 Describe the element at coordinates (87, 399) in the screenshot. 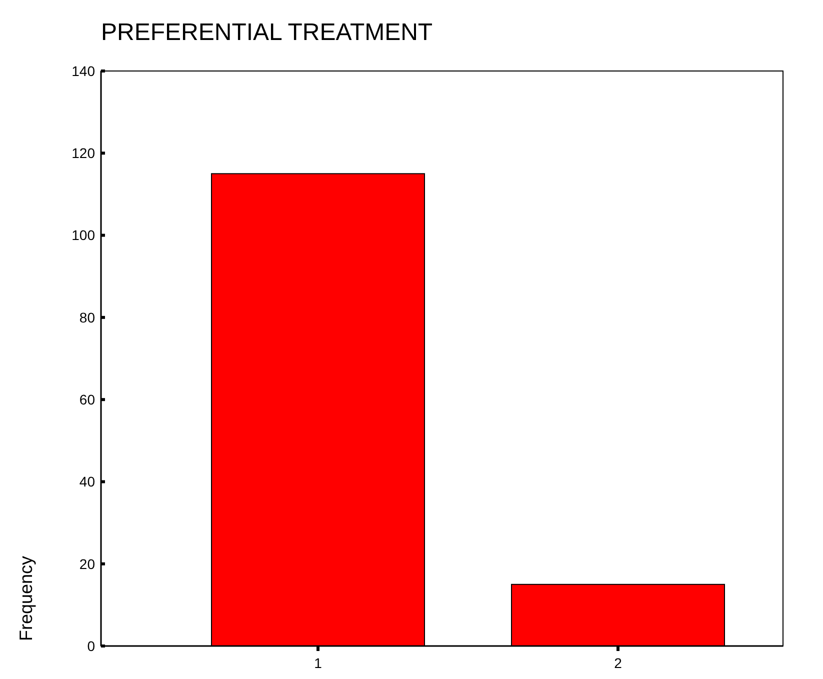

I see `y-tick-label: 60` at that location.